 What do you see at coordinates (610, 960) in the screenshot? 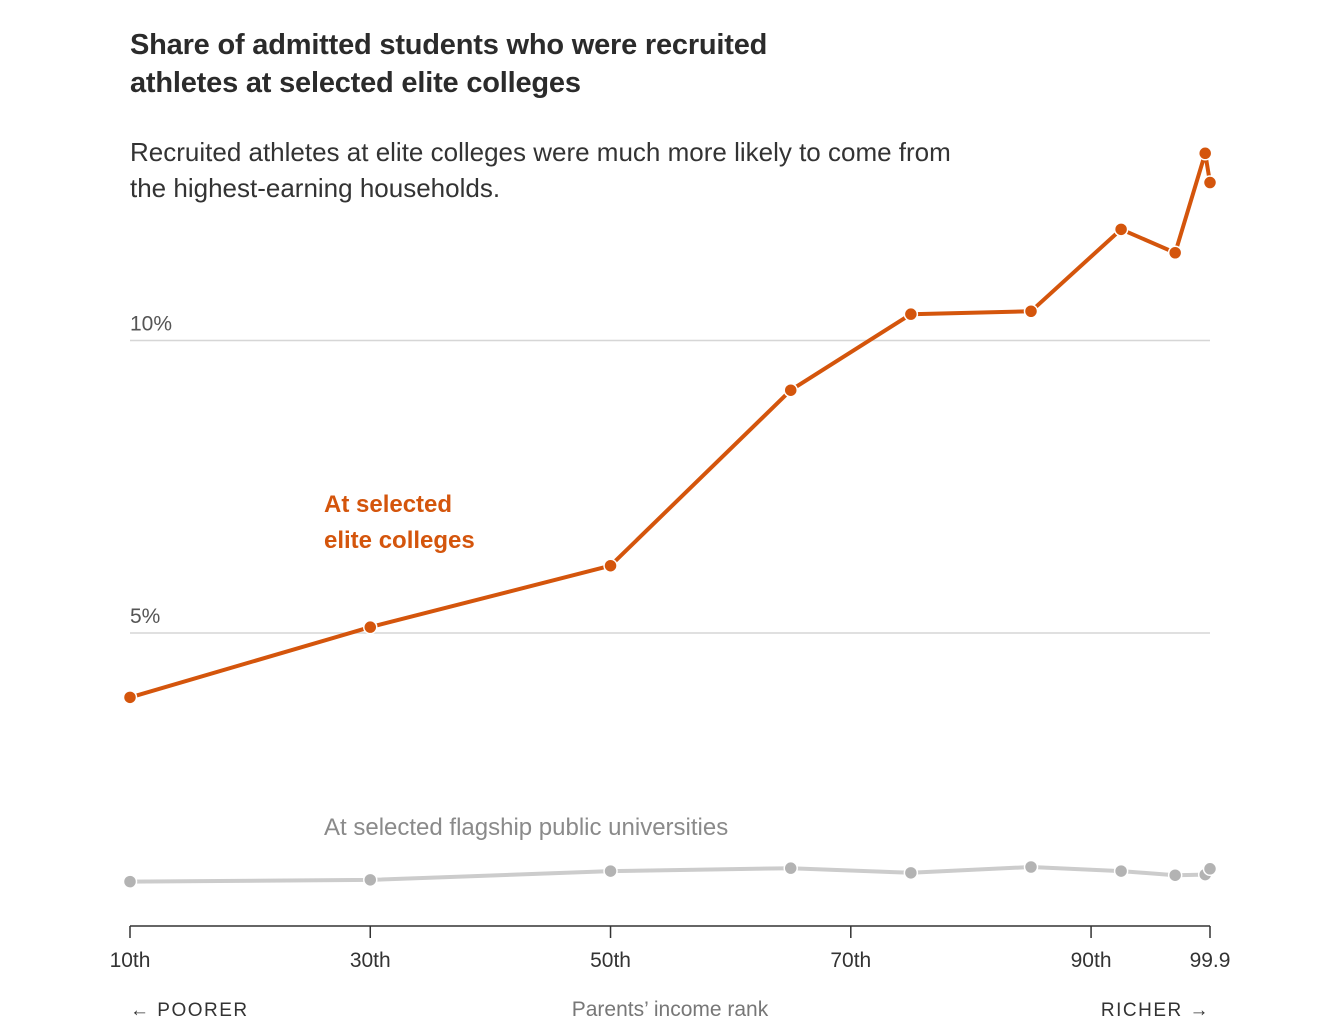
I see `x-tick-label-2: 50th` at bounding box center [610, 960].